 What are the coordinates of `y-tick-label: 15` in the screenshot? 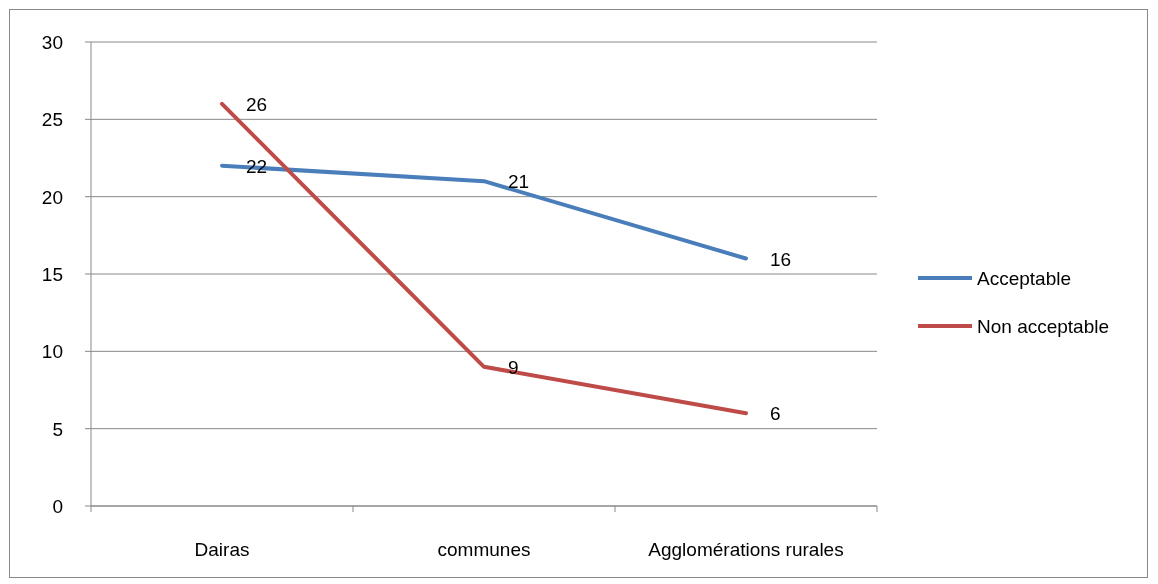 It's located at (52, 274).